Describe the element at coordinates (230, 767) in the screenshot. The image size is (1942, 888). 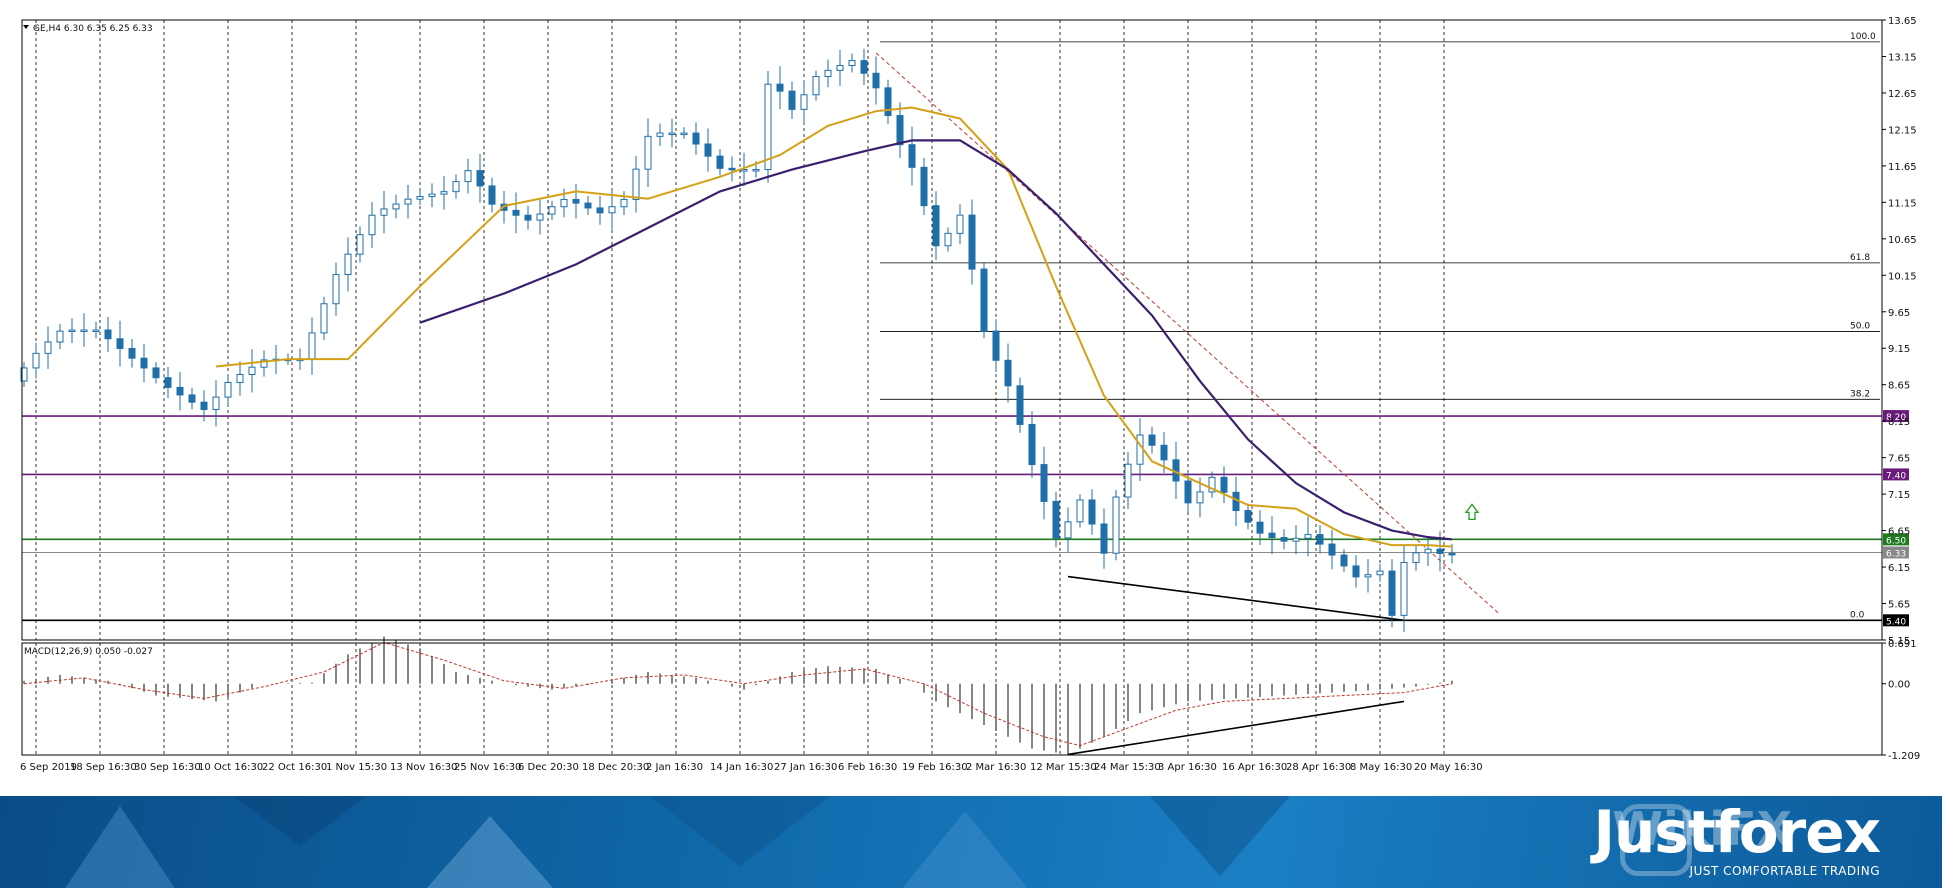
I see `x-tick-label: 10 Oct 16:30` at that location.